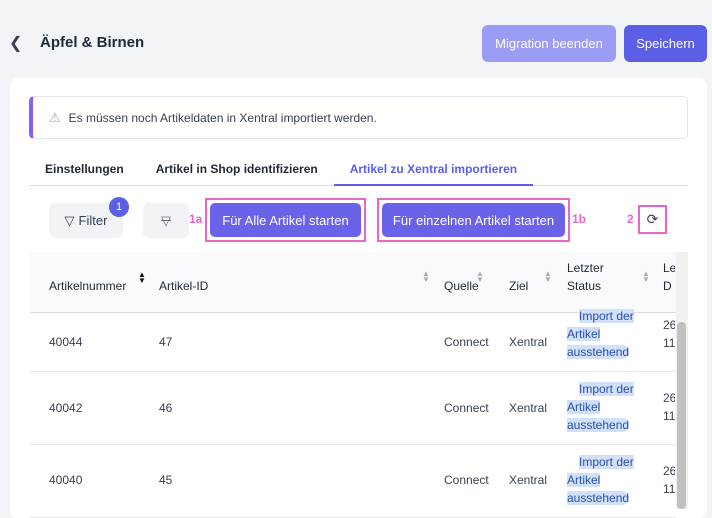 This screenshot has height=518, width=712. Describe the element at coordinates (285, 220) in the screenshot. I see `start-all-button: Für Alle Artikel starten` at that location.